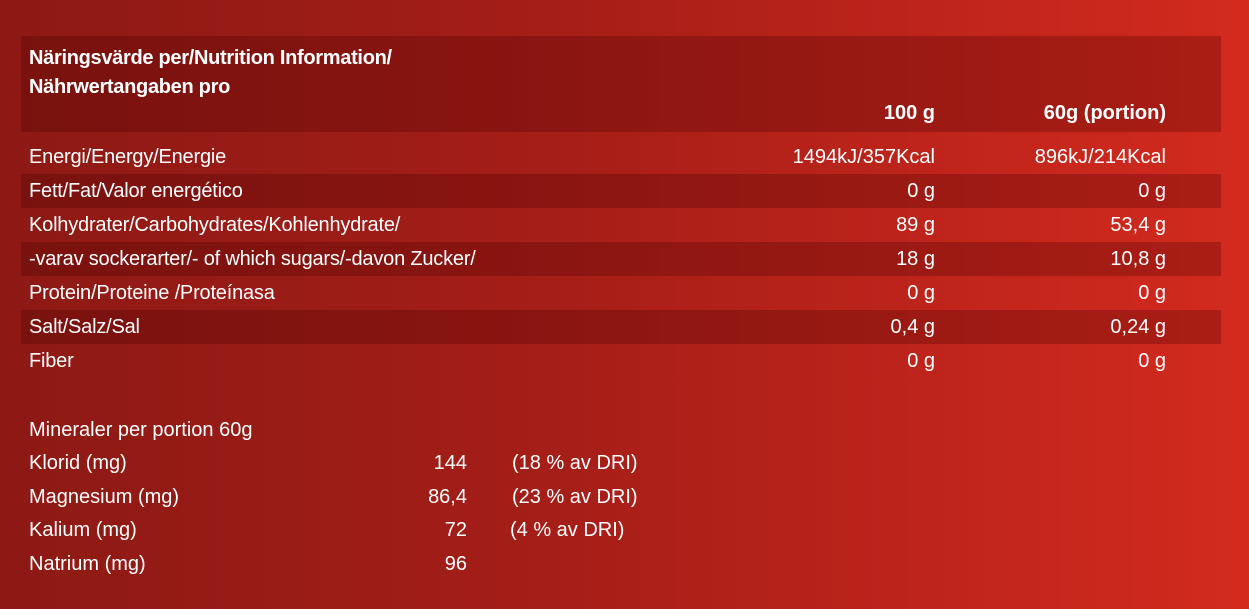 The height and width of the screenshot is (609, 1249). I want to click on table-row: Fiber 0 g 0 g, so click(621, 361).